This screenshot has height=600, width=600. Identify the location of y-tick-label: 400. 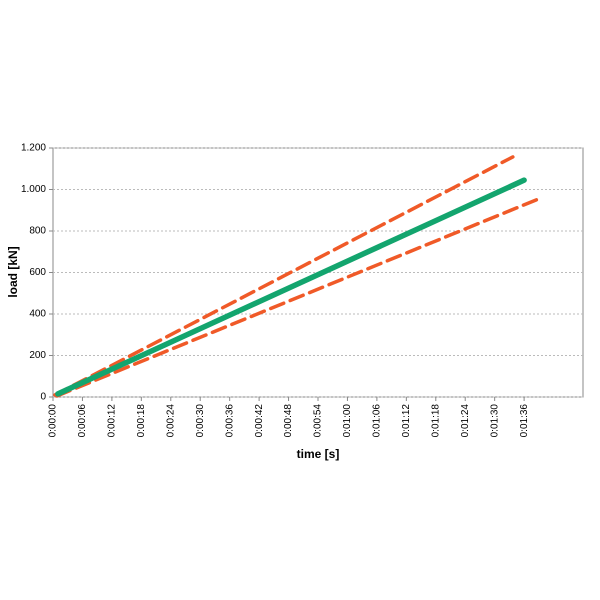
(37, 314).